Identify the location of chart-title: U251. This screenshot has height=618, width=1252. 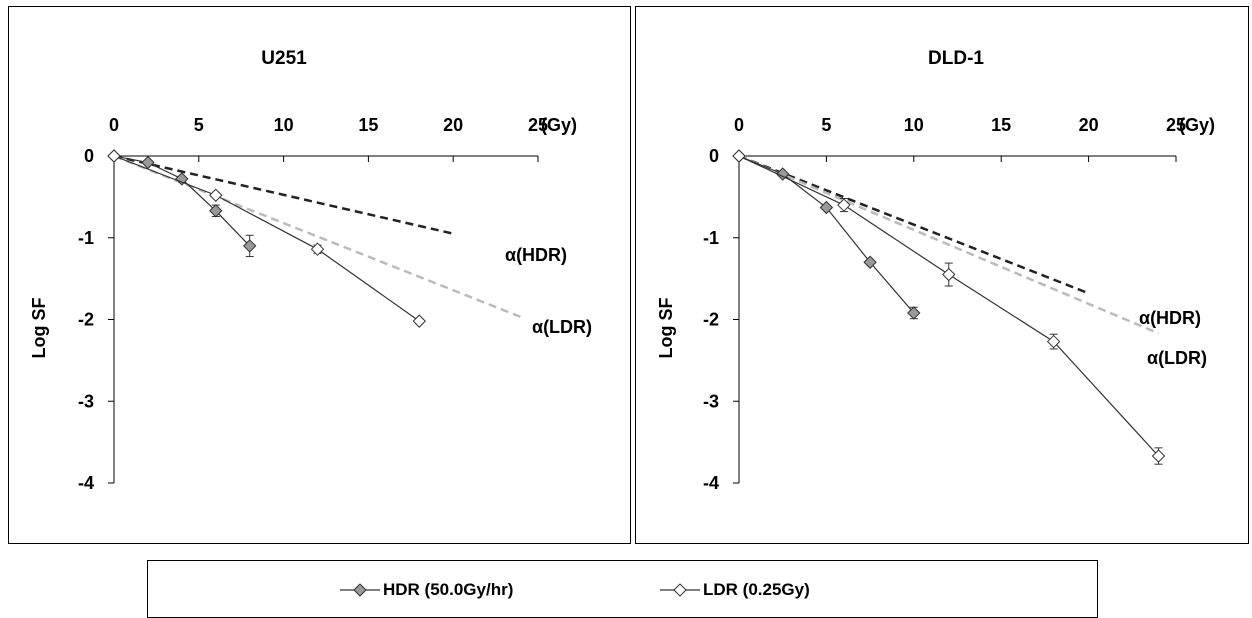
(284, 58).